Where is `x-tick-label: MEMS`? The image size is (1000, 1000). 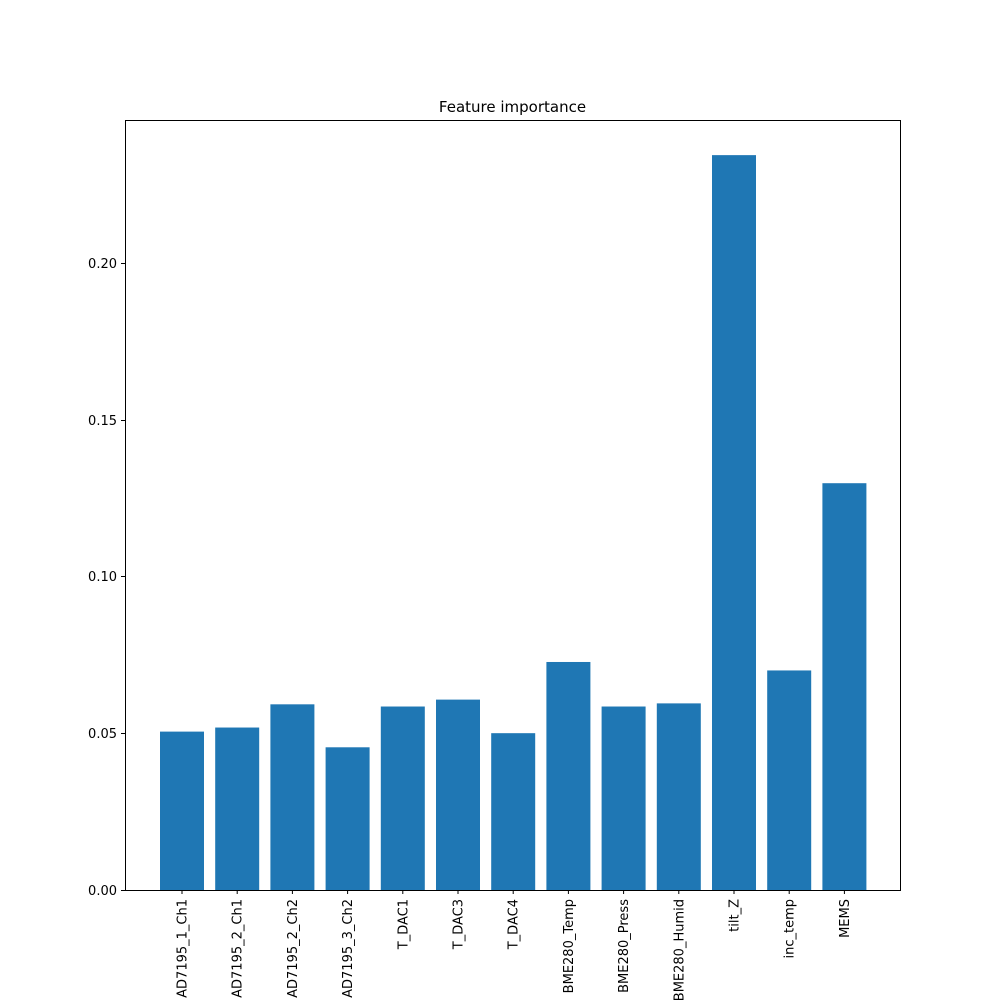
x-tick-label: MEMS is located at coordinates (845, 918).